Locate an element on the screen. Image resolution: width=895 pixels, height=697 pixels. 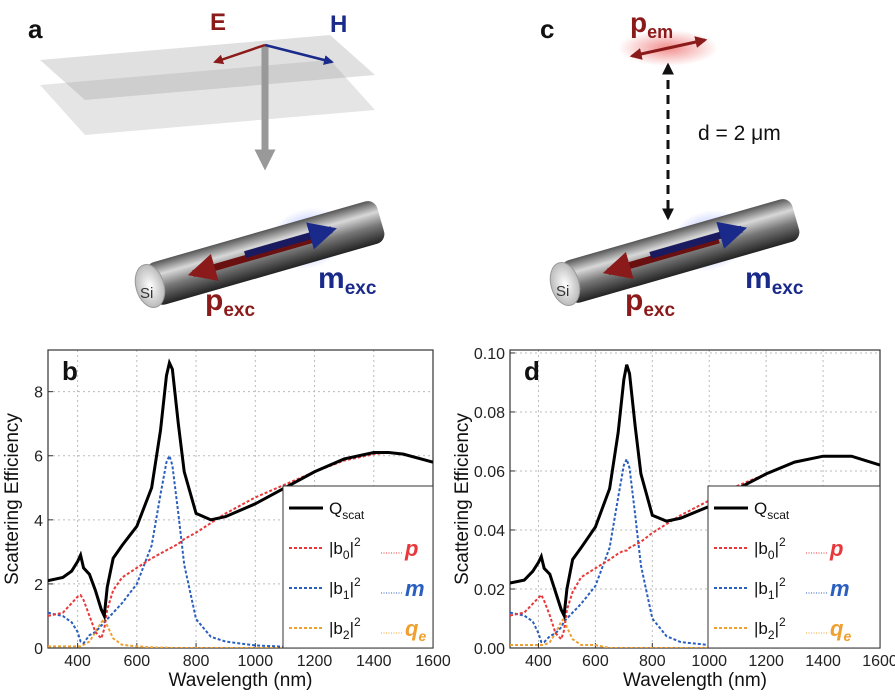
illustration-c: c pem d = 2 μm Si pexc mexc is located at coordinates (672, 164).